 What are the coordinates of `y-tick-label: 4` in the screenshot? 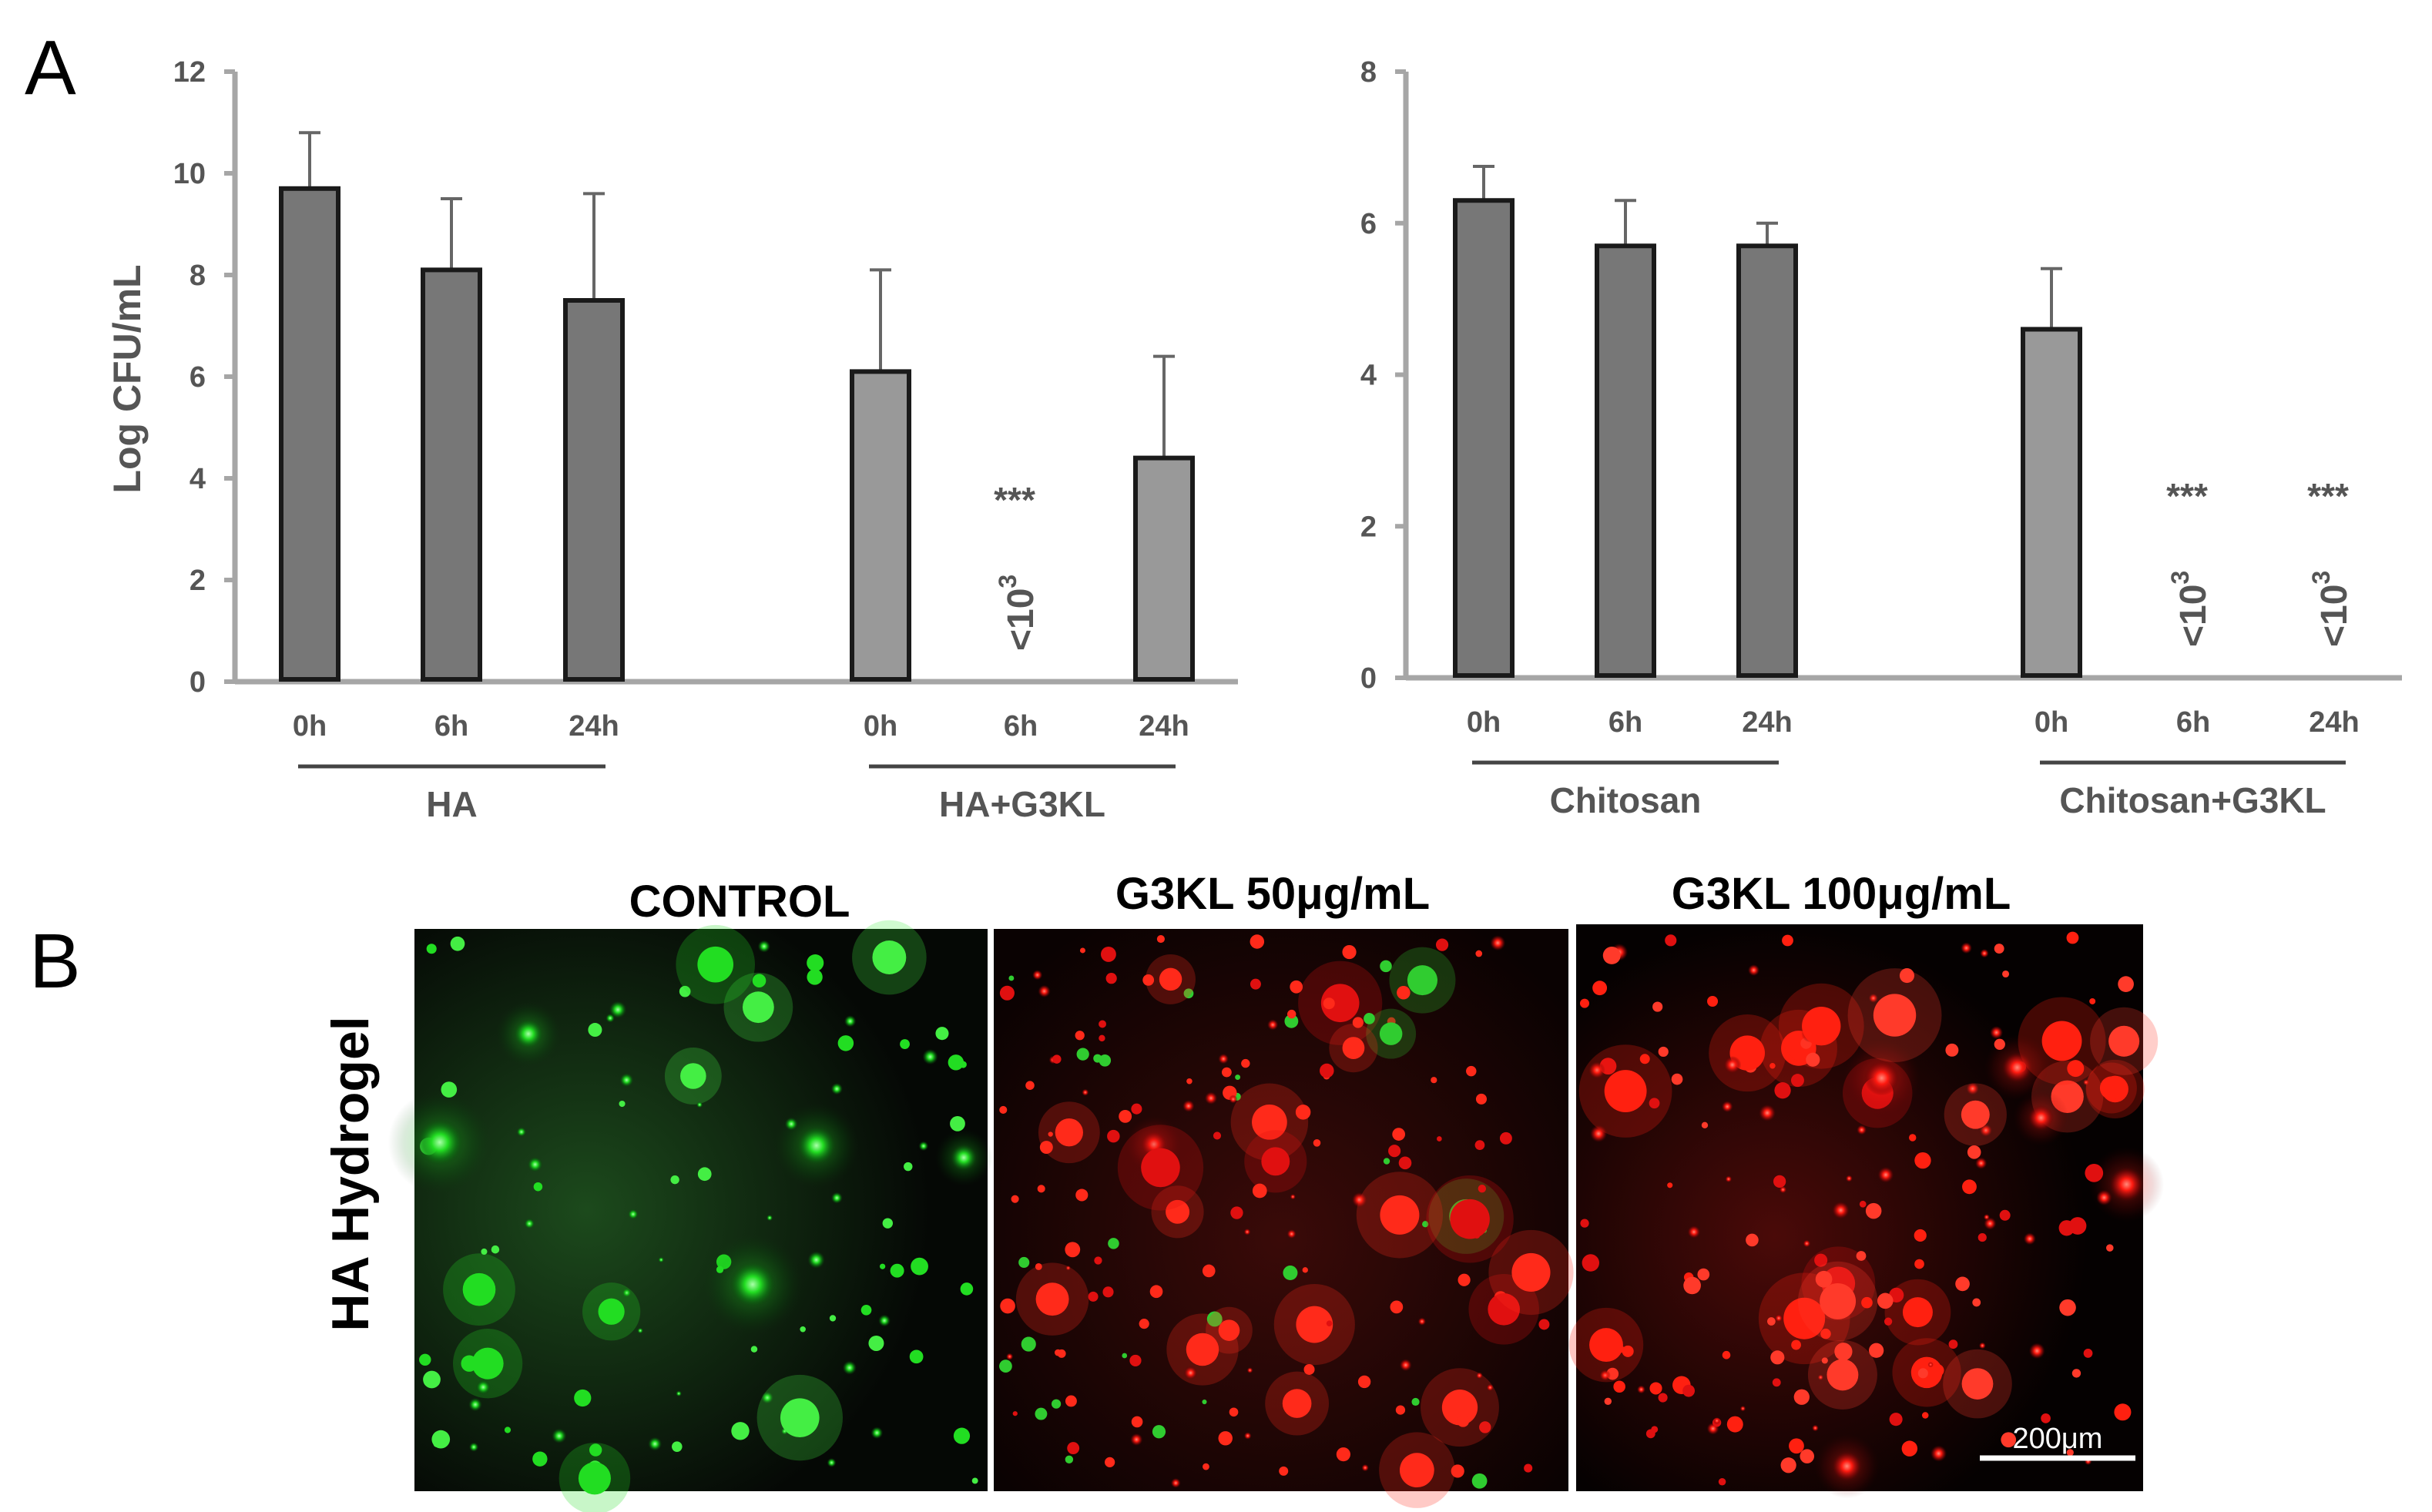 It's located at (1368, 376).